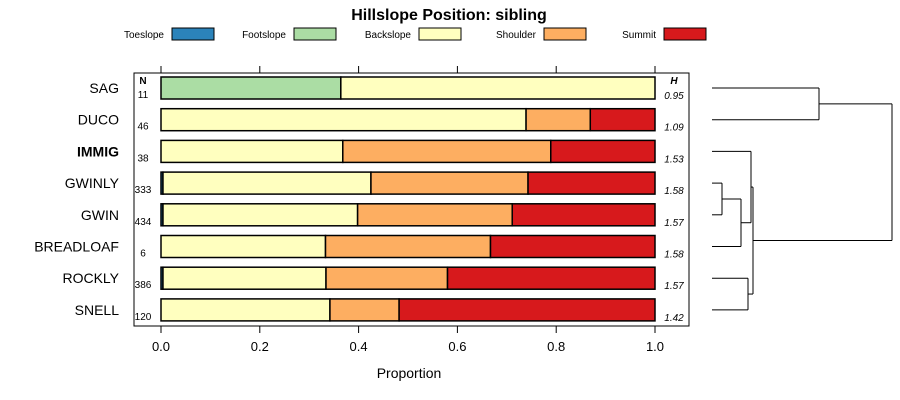 Image resolution: width=900 pixels, height=400 pixels. I want to click on bar-row-immig: IMMIG 38 1.53, so click(380, 152).